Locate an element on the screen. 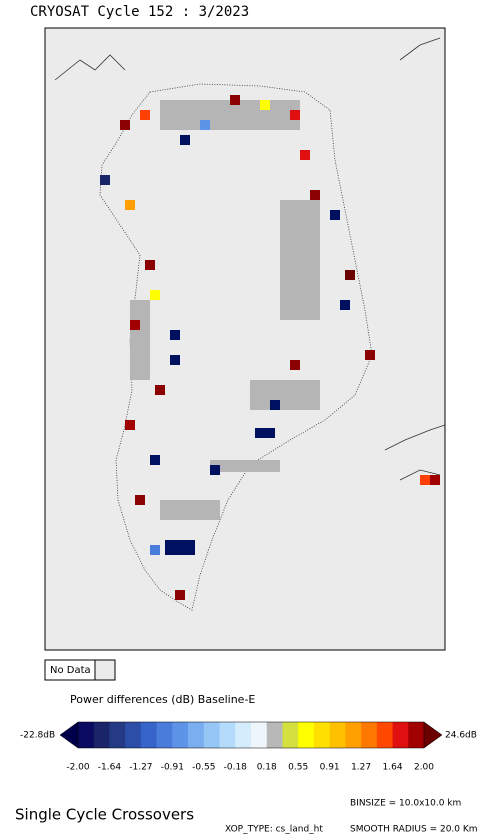 The height and width of the screenshot is (840, 500). colorbar-tick-label: -0.18 is located at coordinates (236, 768).